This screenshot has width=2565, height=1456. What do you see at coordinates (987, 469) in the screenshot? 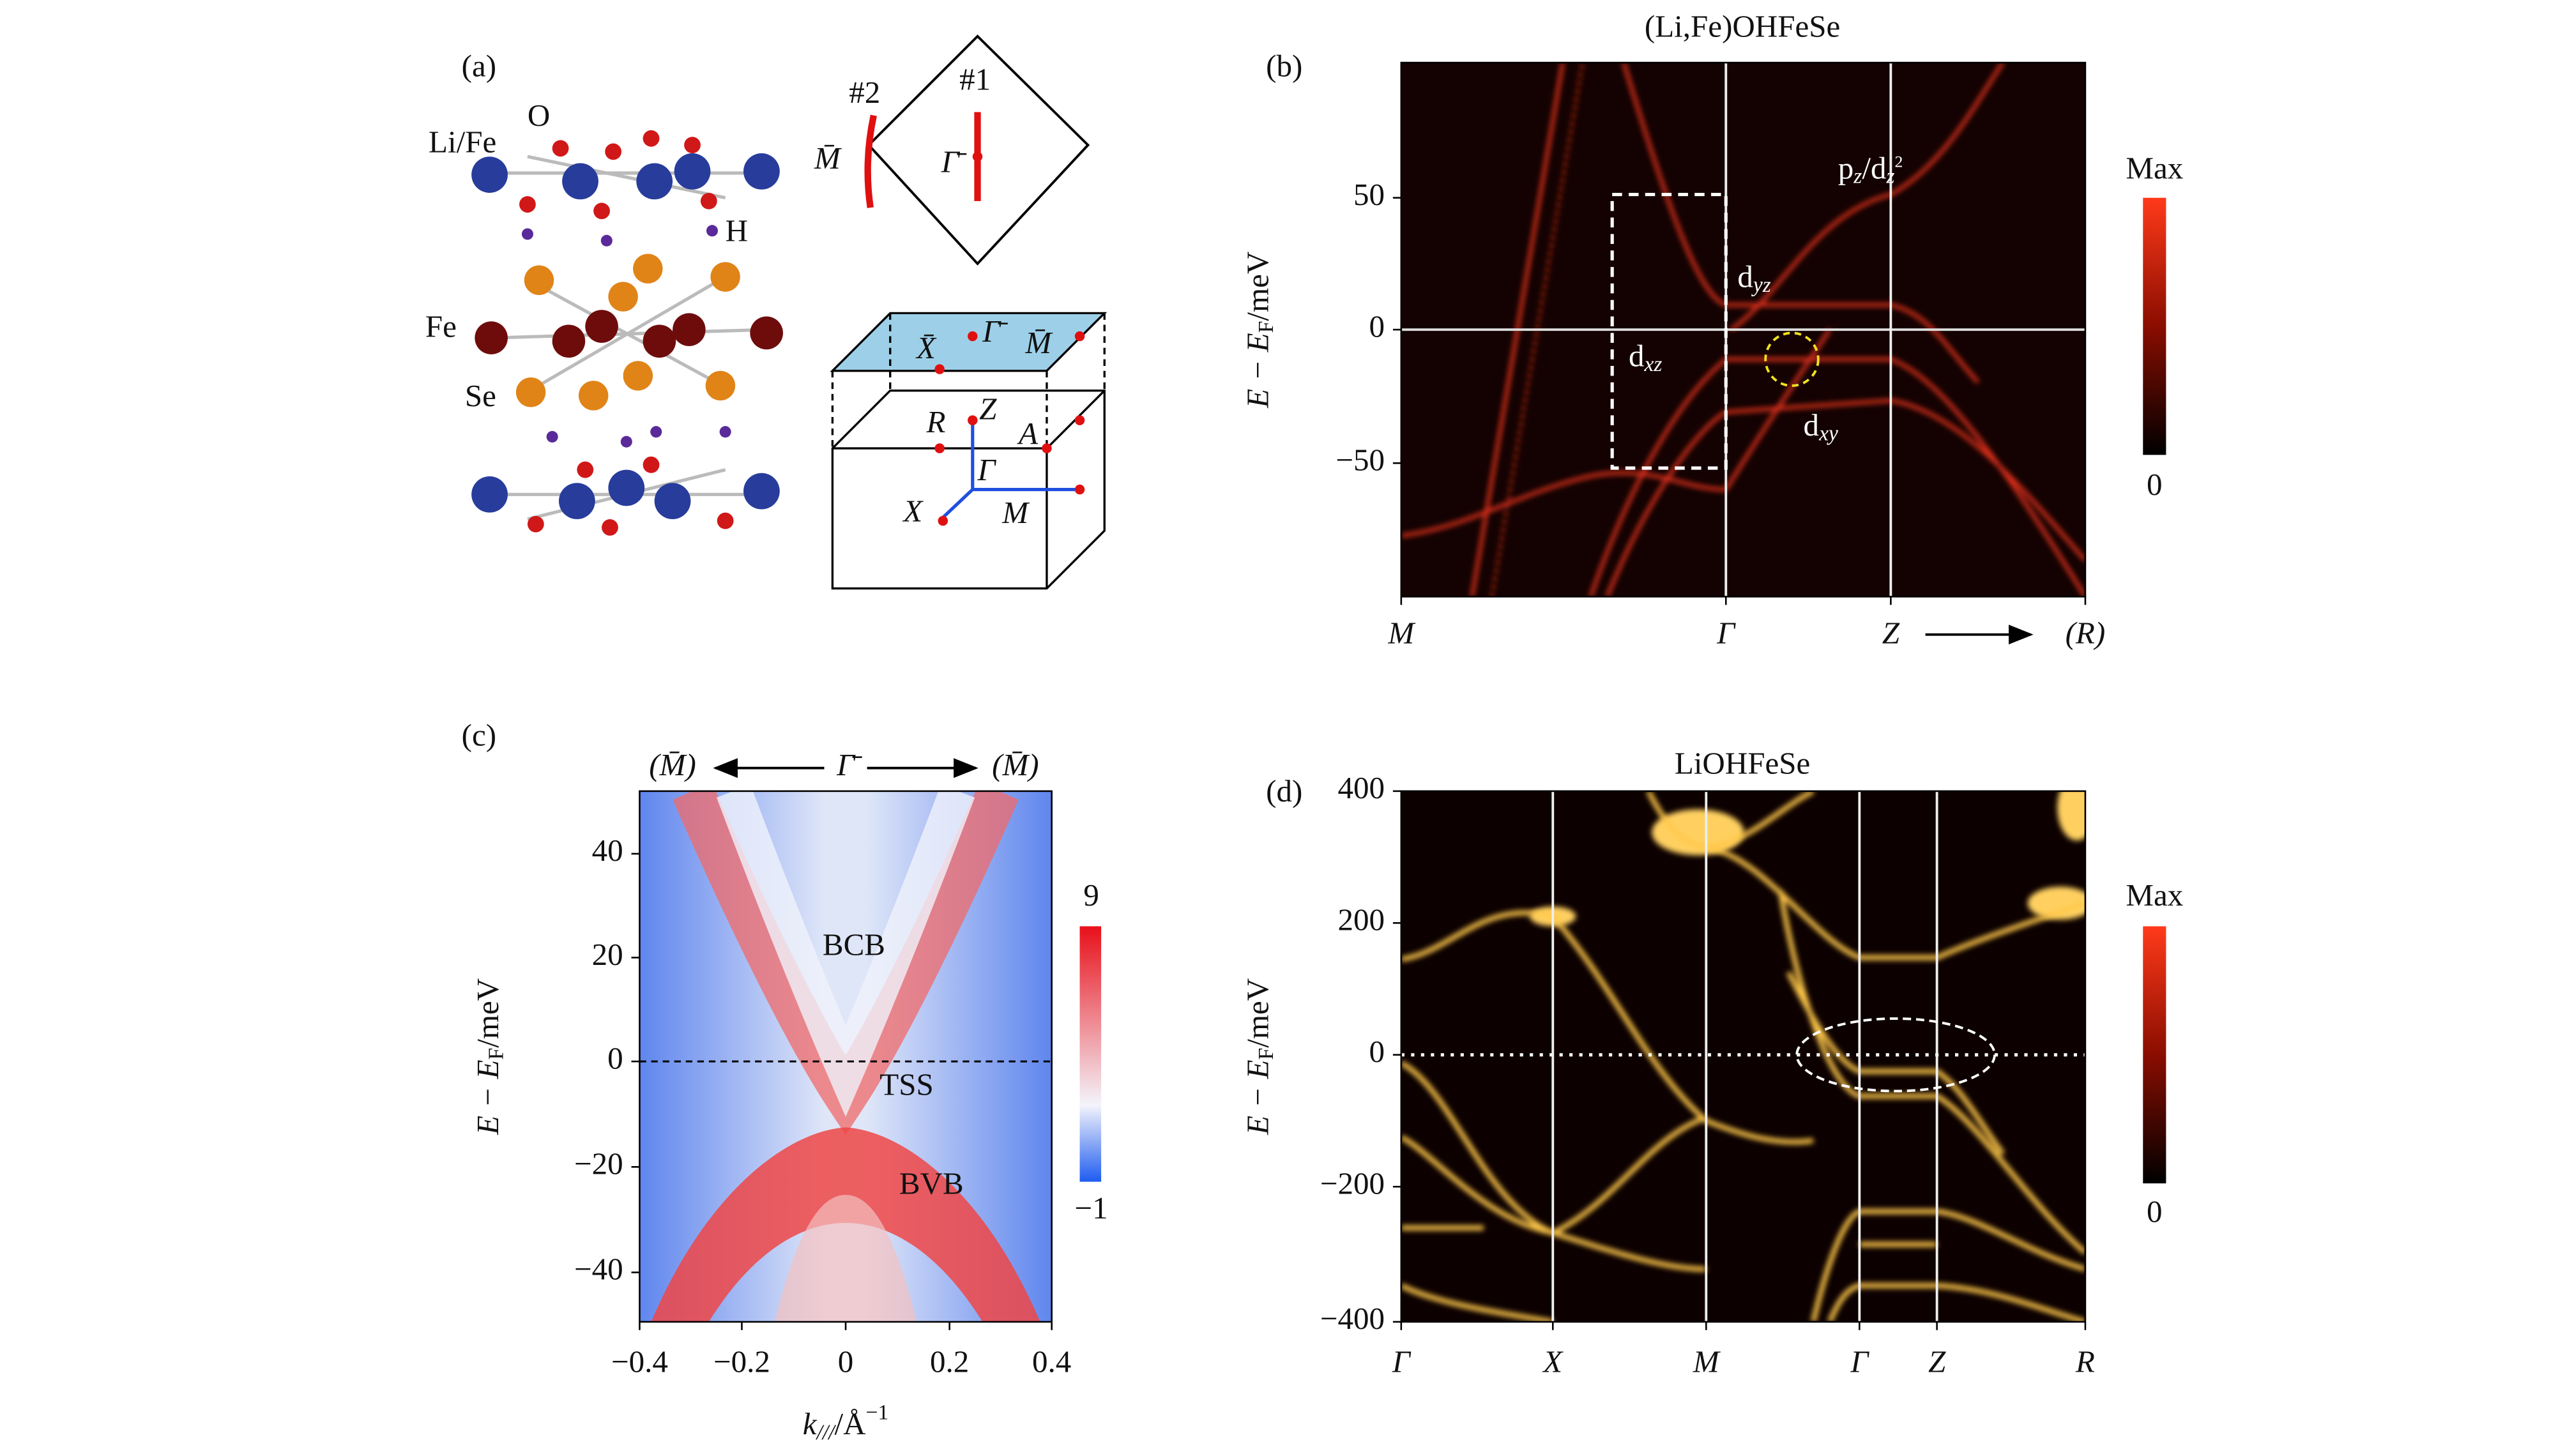
I see `k-point-label: Γ` at bounding box center [987, 469].